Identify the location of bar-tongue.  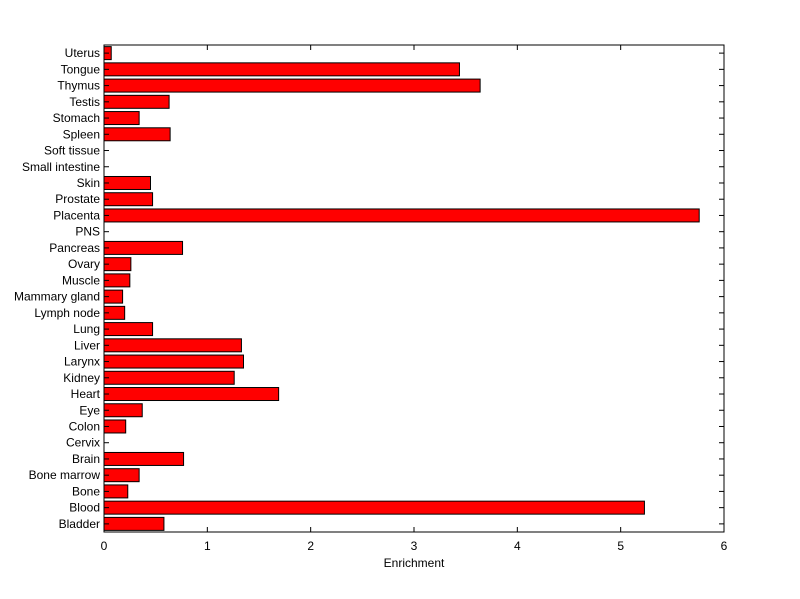
(281, 69).